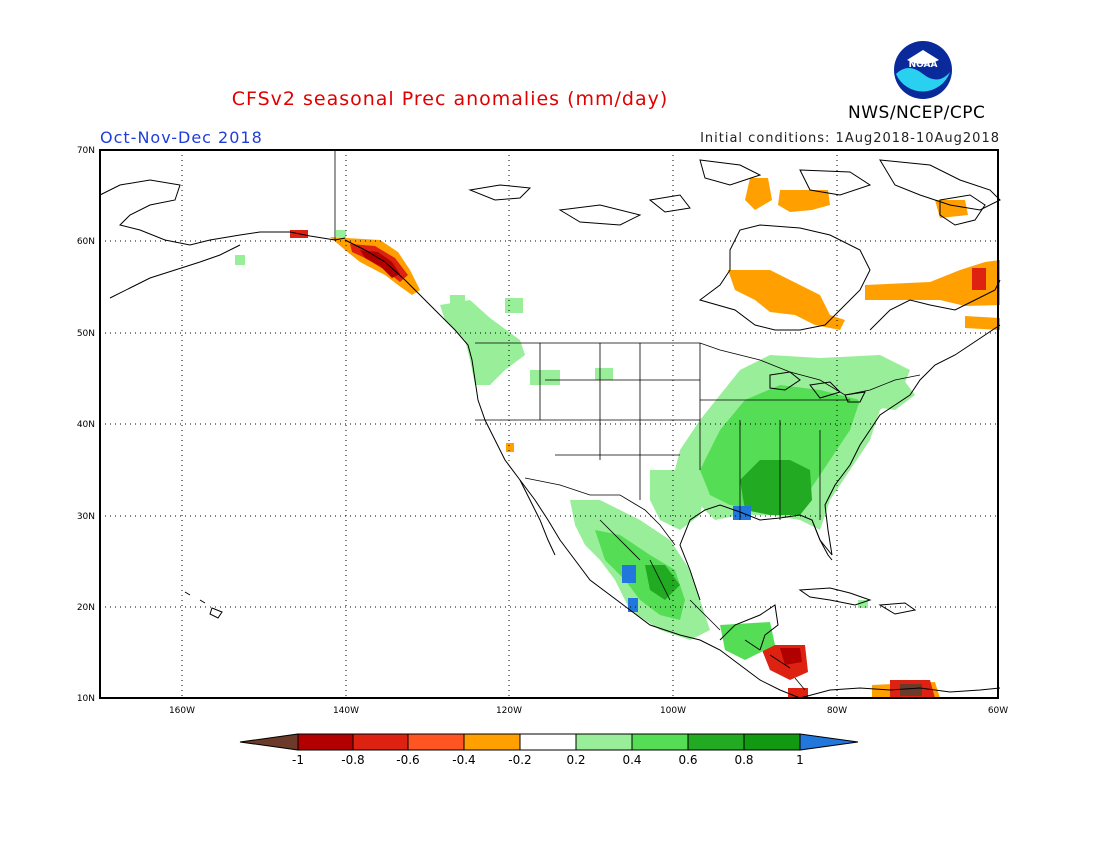 This screenshot has height=850, width=1100. I want to click on negative-patch-west, so click(510, 447).